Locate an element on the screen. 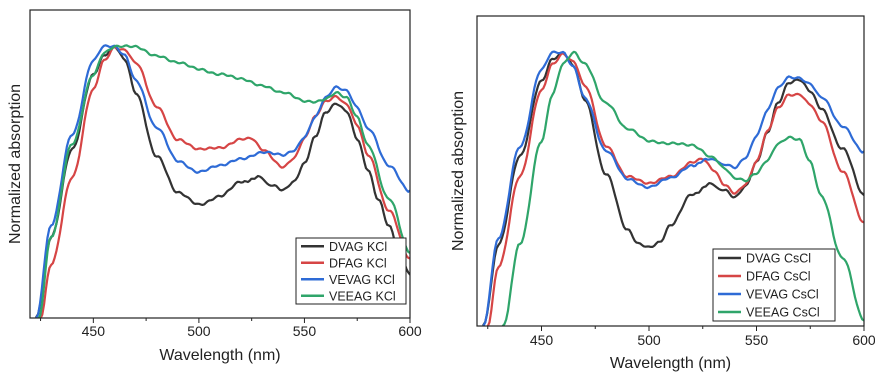  legend-label: VEEAG CsCl is located at coordinates (783, 313).